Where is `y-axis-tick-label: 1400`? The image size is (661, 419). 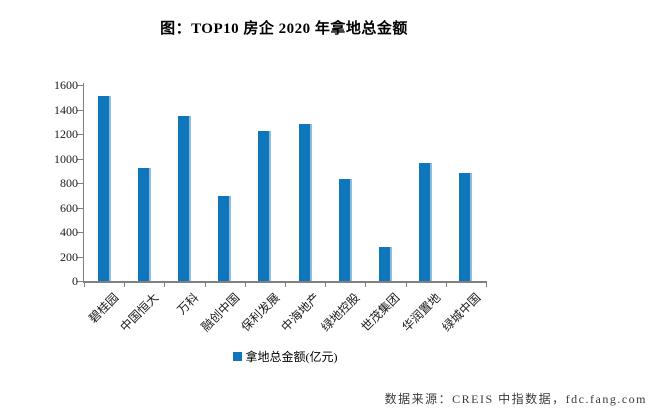 y-axis-tick-label: 1400 is located at coordinates (66, 109).